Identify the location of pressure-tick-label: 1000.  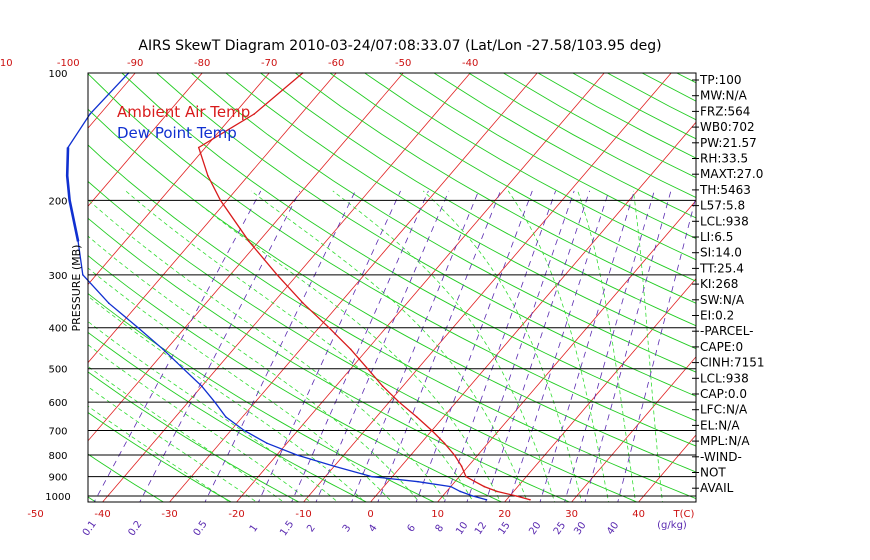
(57, 497).